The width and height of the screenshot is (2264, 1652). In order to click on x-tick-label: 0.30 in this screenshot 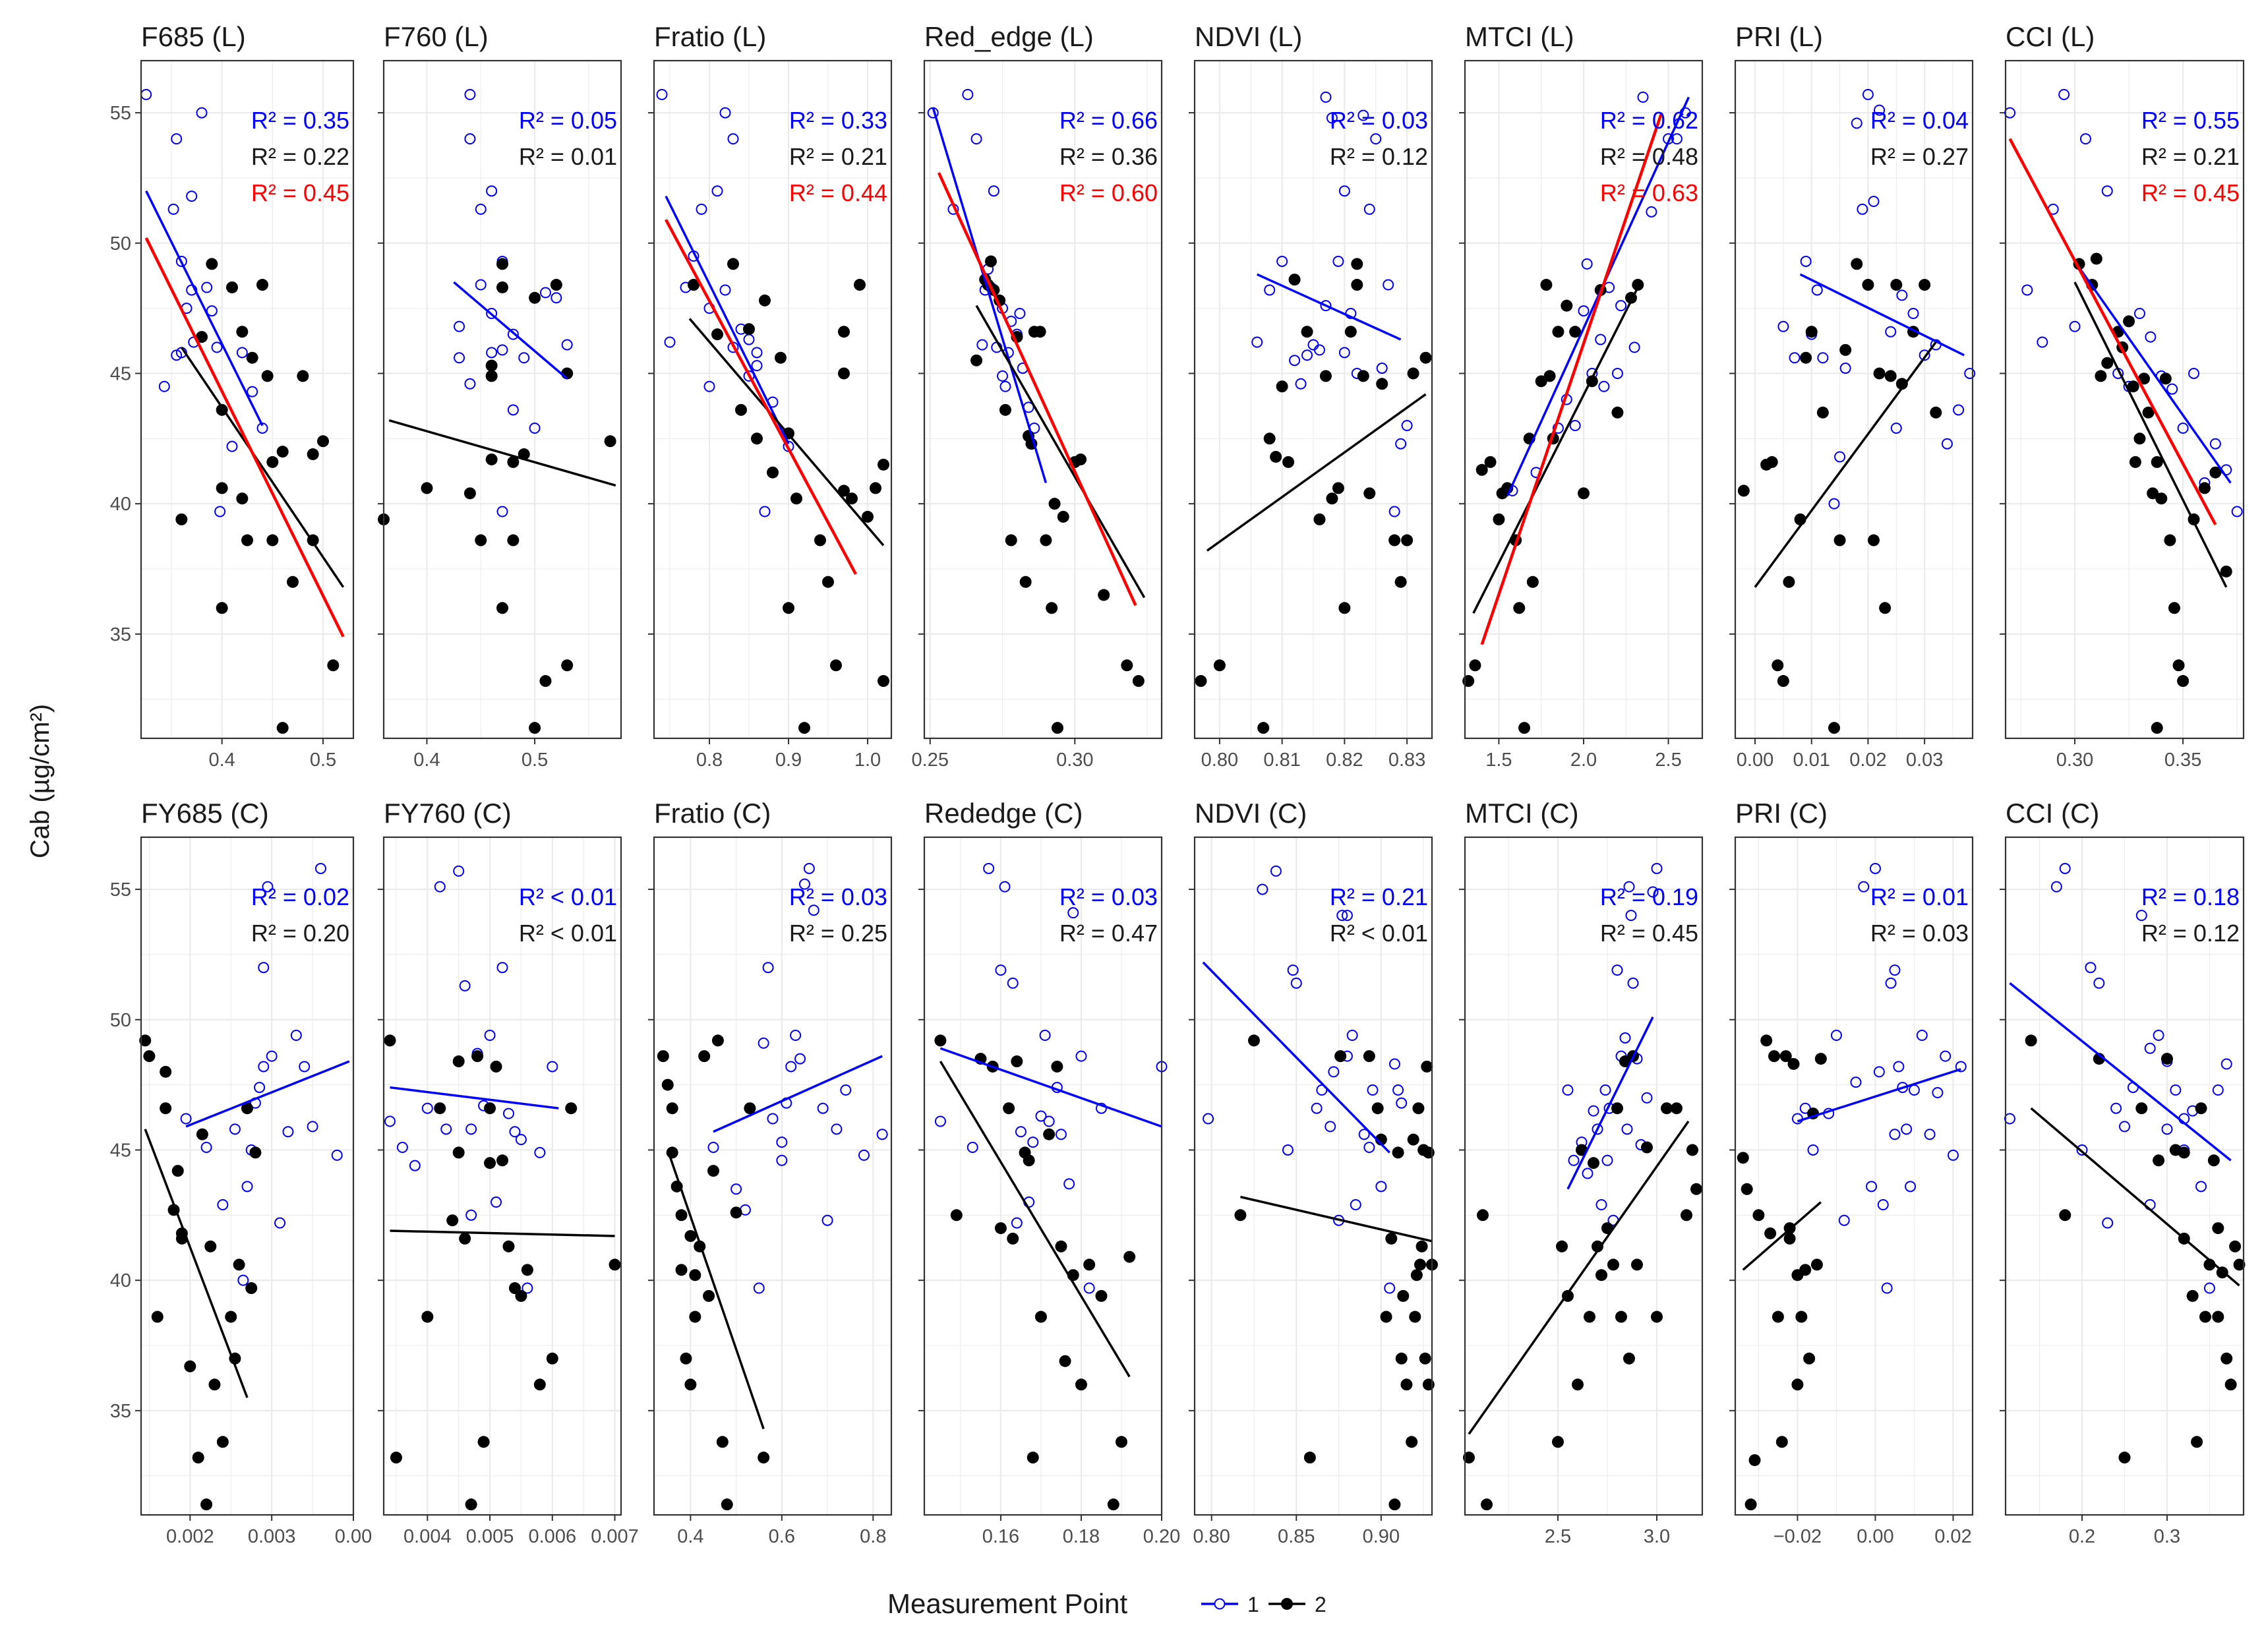, I will do `click(1074, 760)`.